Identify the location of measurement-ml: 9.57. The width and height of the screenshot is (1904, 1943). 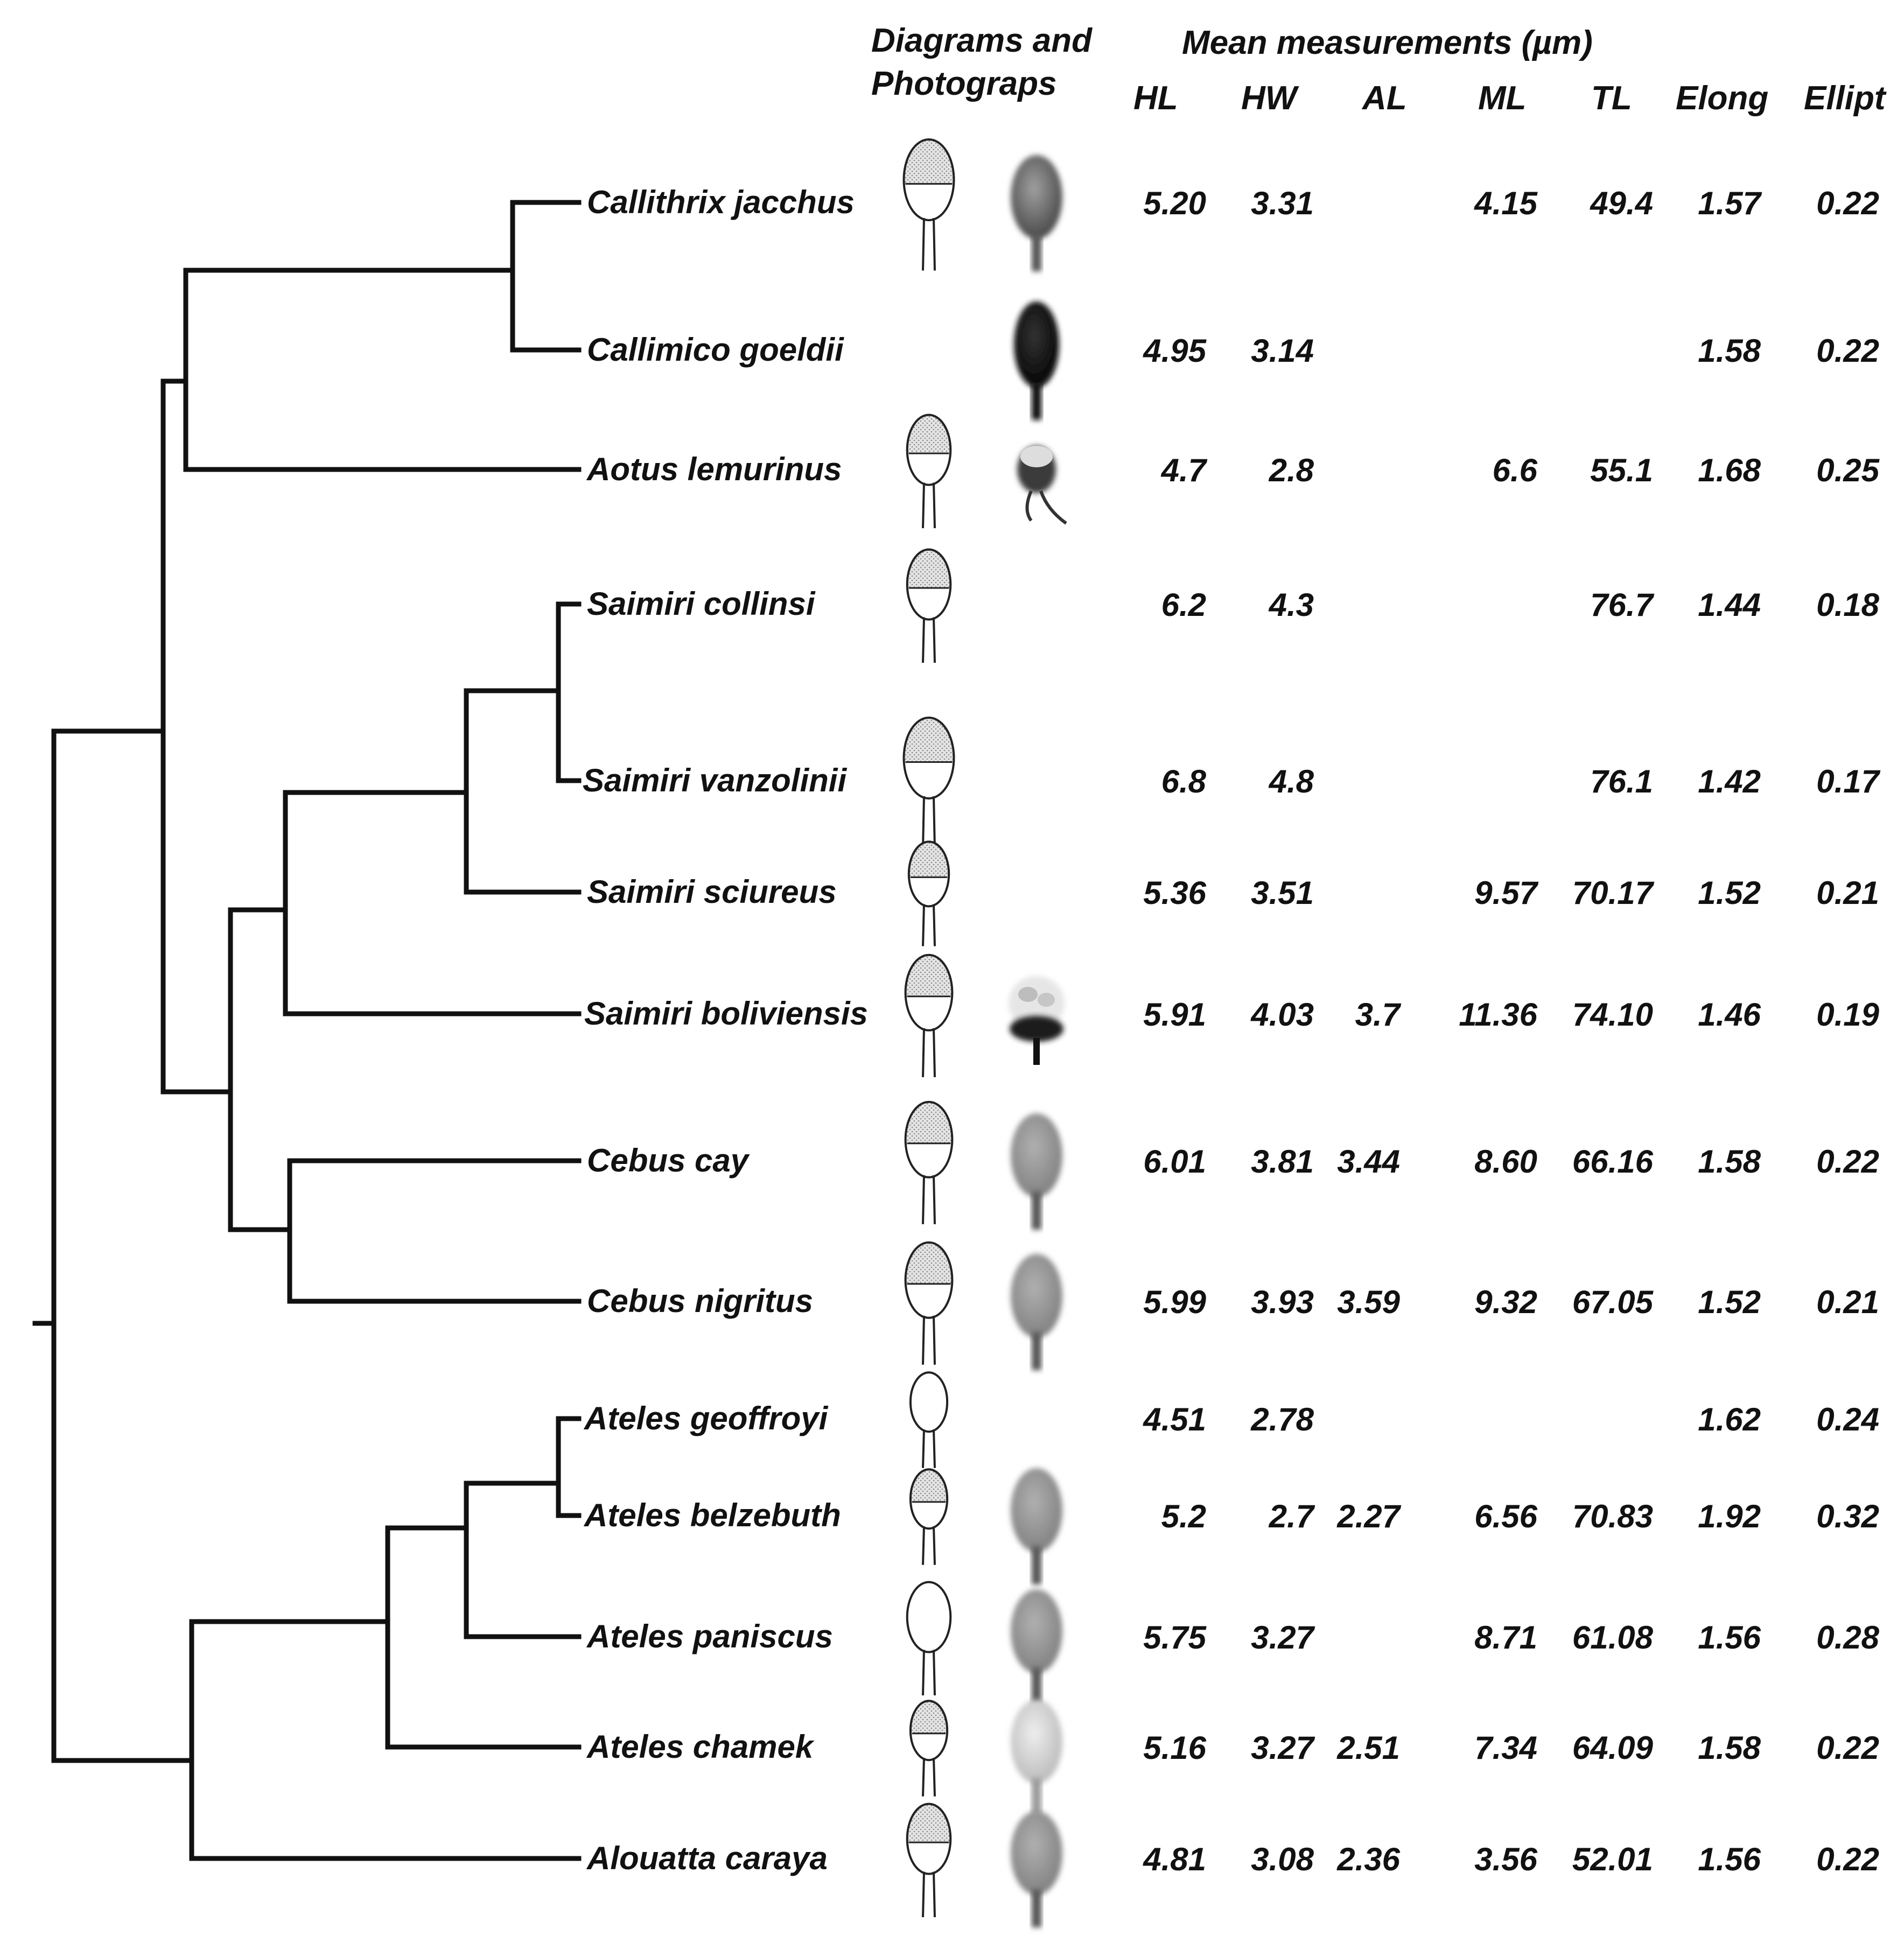
(1506, 893).